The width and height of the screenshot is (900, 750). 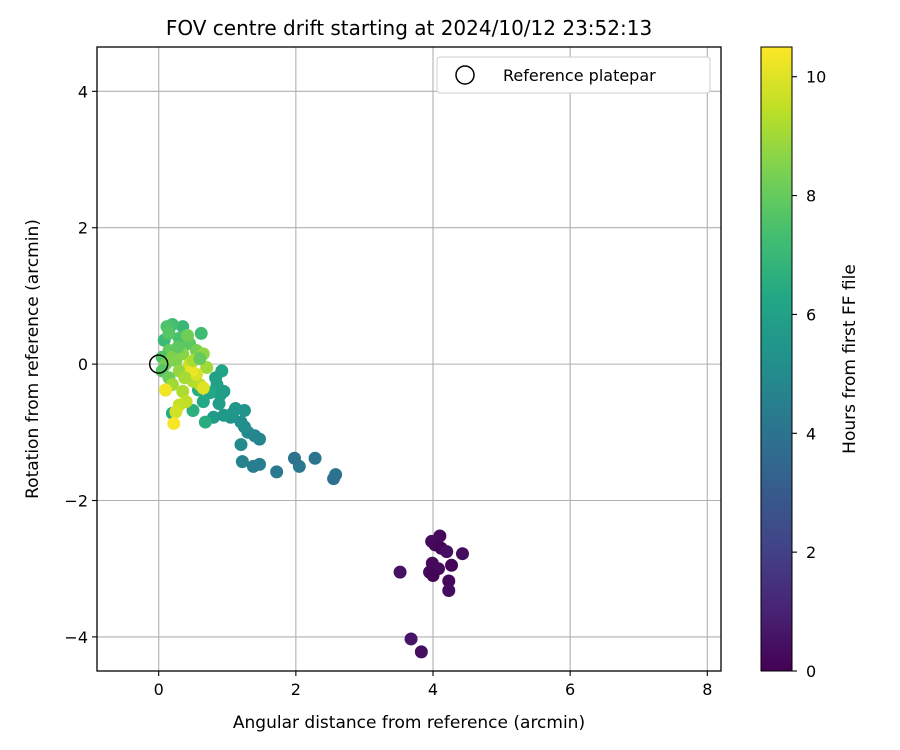 What do you see at coordinates (811, 314) in the screenshot?
I see `colorbar-tick-label: 6` at bounding box center [811, 314].